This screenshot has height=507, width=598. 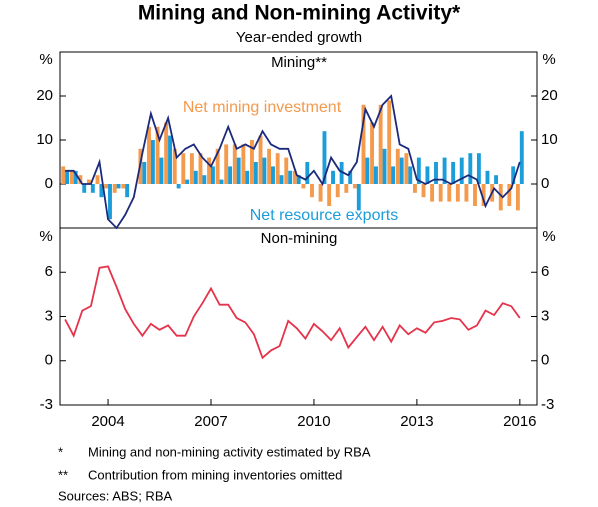 I want to click on sources: Sources: ABS; RBA, so click(x=115, y=495).